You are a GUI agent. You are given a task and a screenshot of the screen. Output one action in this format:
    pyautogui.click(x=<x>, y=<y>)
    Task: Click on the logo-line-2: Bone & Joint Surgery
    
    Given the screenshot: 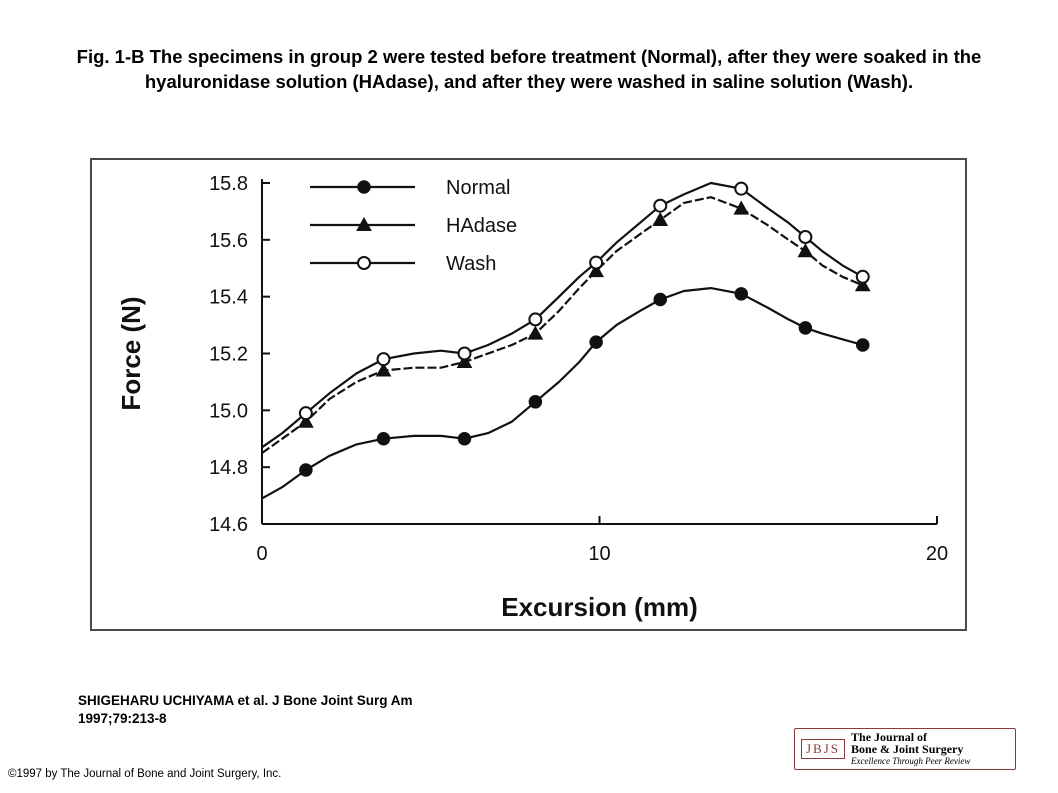 What is the action you would take?
    pyautogui.click(x=907, y=749)
    